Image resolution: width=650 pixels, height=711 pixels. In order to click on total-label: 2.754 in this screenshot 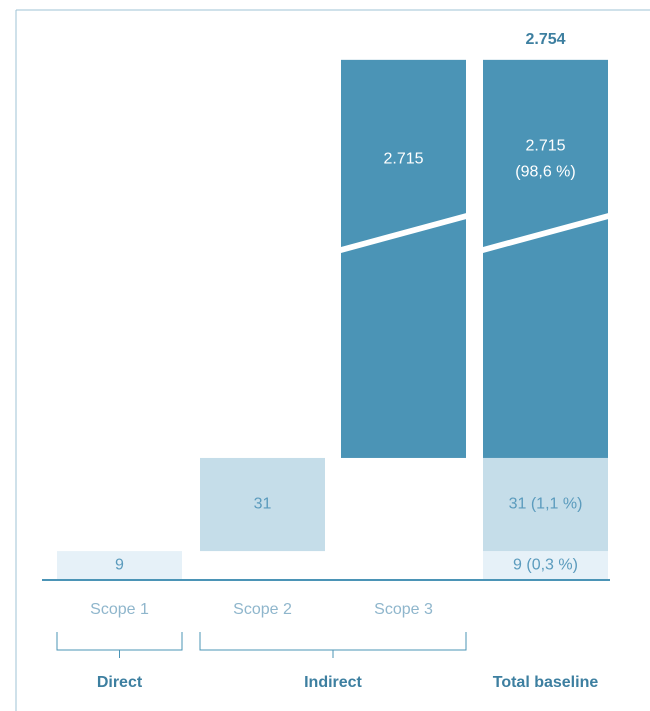, I will do `click(545, 39)`.